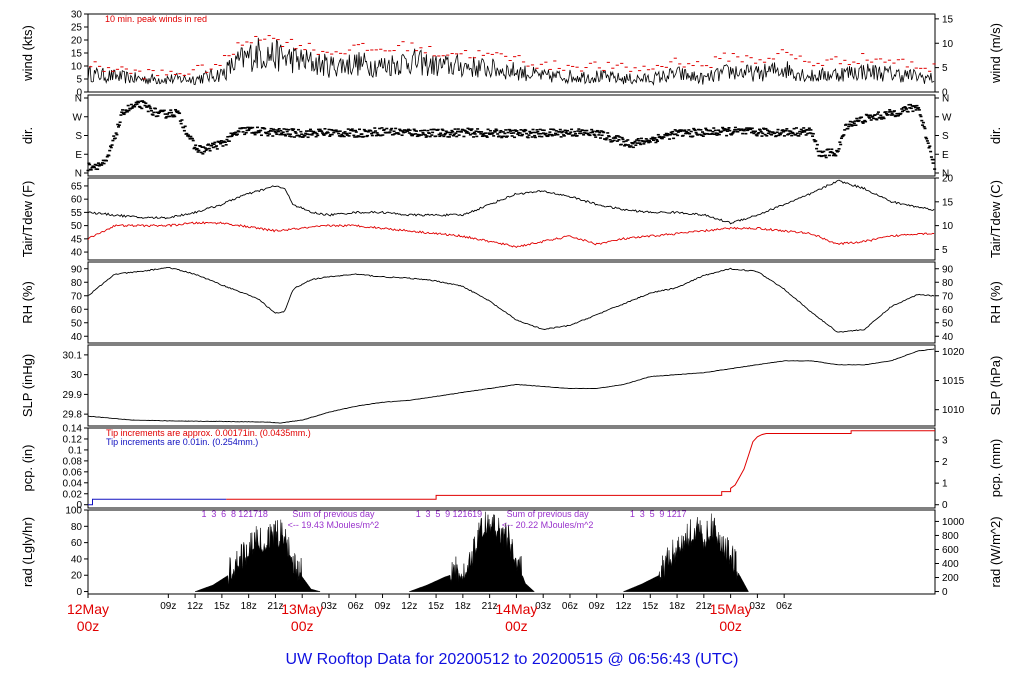  Describe the element at coordinates (223, 514) in the screenshot. I see `rad-hour-mark: 6` at that location.